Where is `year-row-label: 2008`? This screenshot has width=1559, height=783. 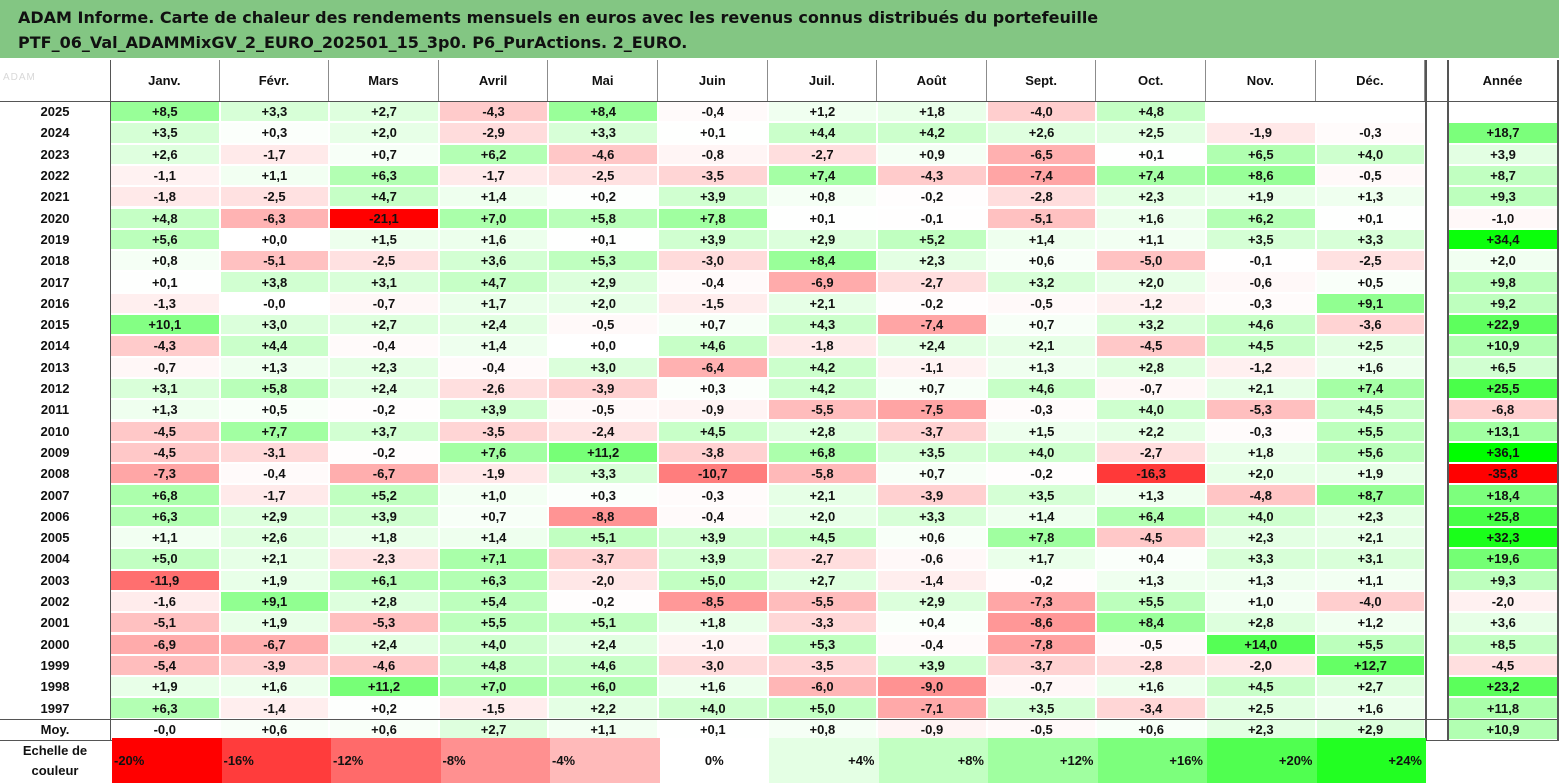 year-row-label: 2008 is located at coordinates (55, 474).